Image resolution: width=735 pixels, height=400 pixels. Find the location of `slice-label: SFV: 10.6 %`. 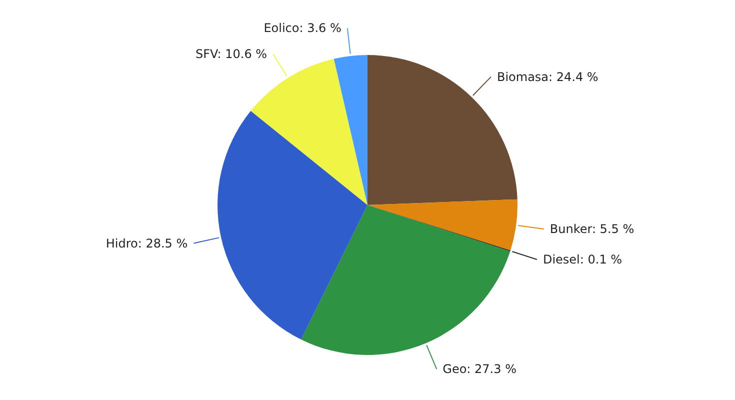

slice-label: SFV: 10.6 % is located at coordinates (232, 54).